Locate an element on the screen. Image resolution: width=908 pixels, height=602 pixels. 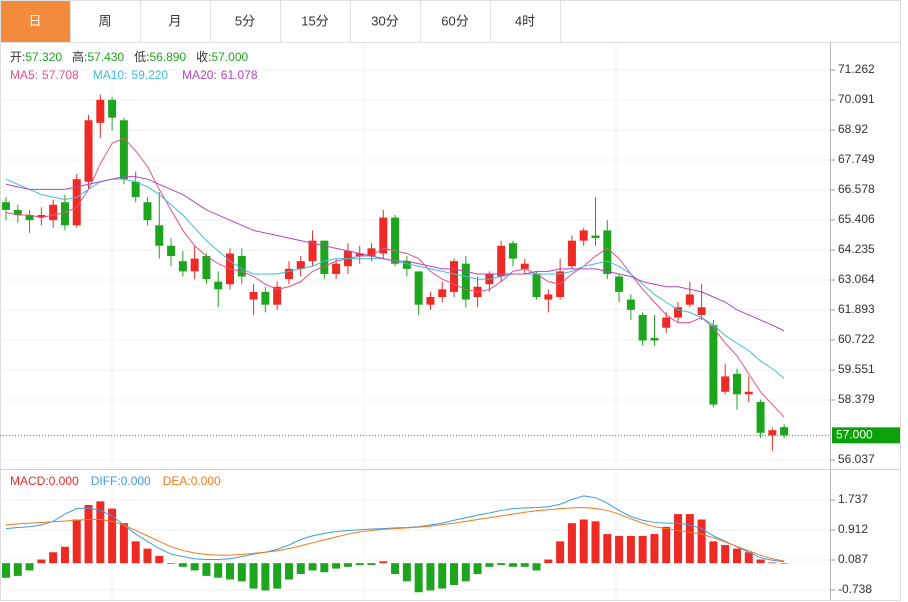
tab-label: 周 is located at coordinates (104, 20).